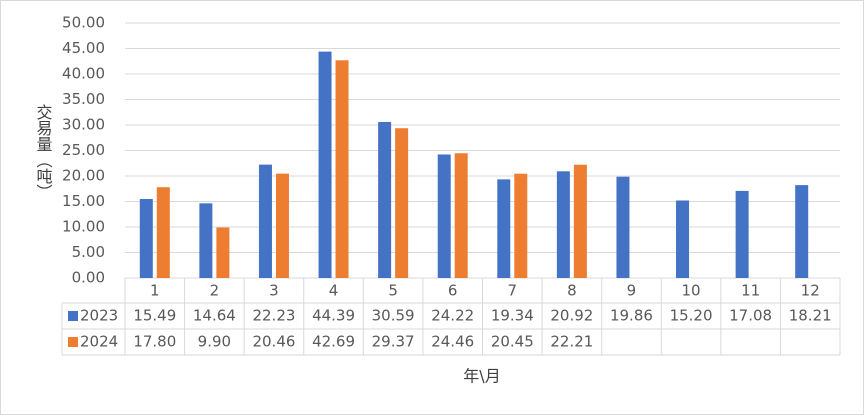 The image size is (864, 415). I want to click on table-value: 17.08, so click(750, 316).